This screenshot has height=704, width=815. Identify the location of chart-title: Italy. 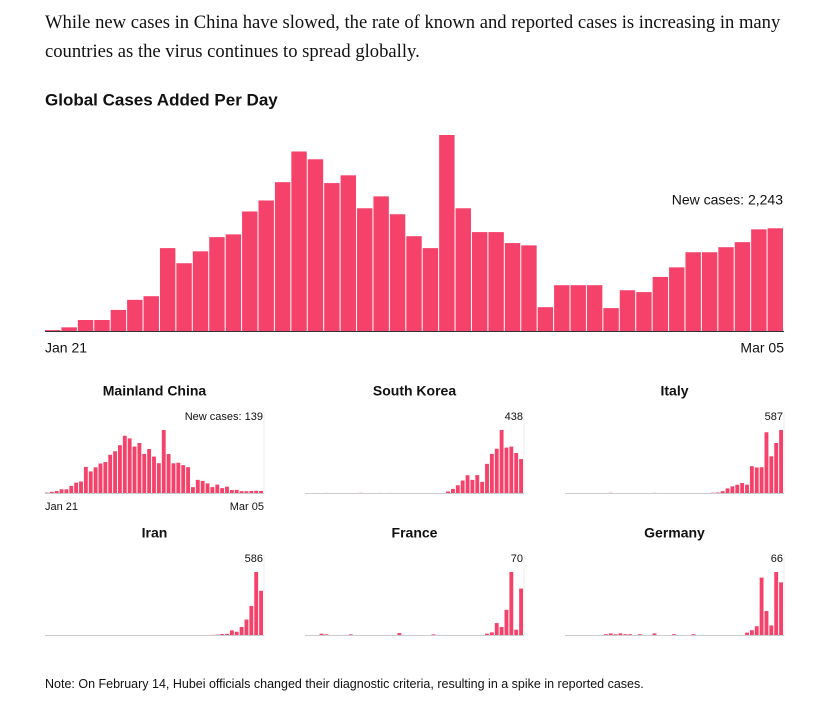
(674, 391).